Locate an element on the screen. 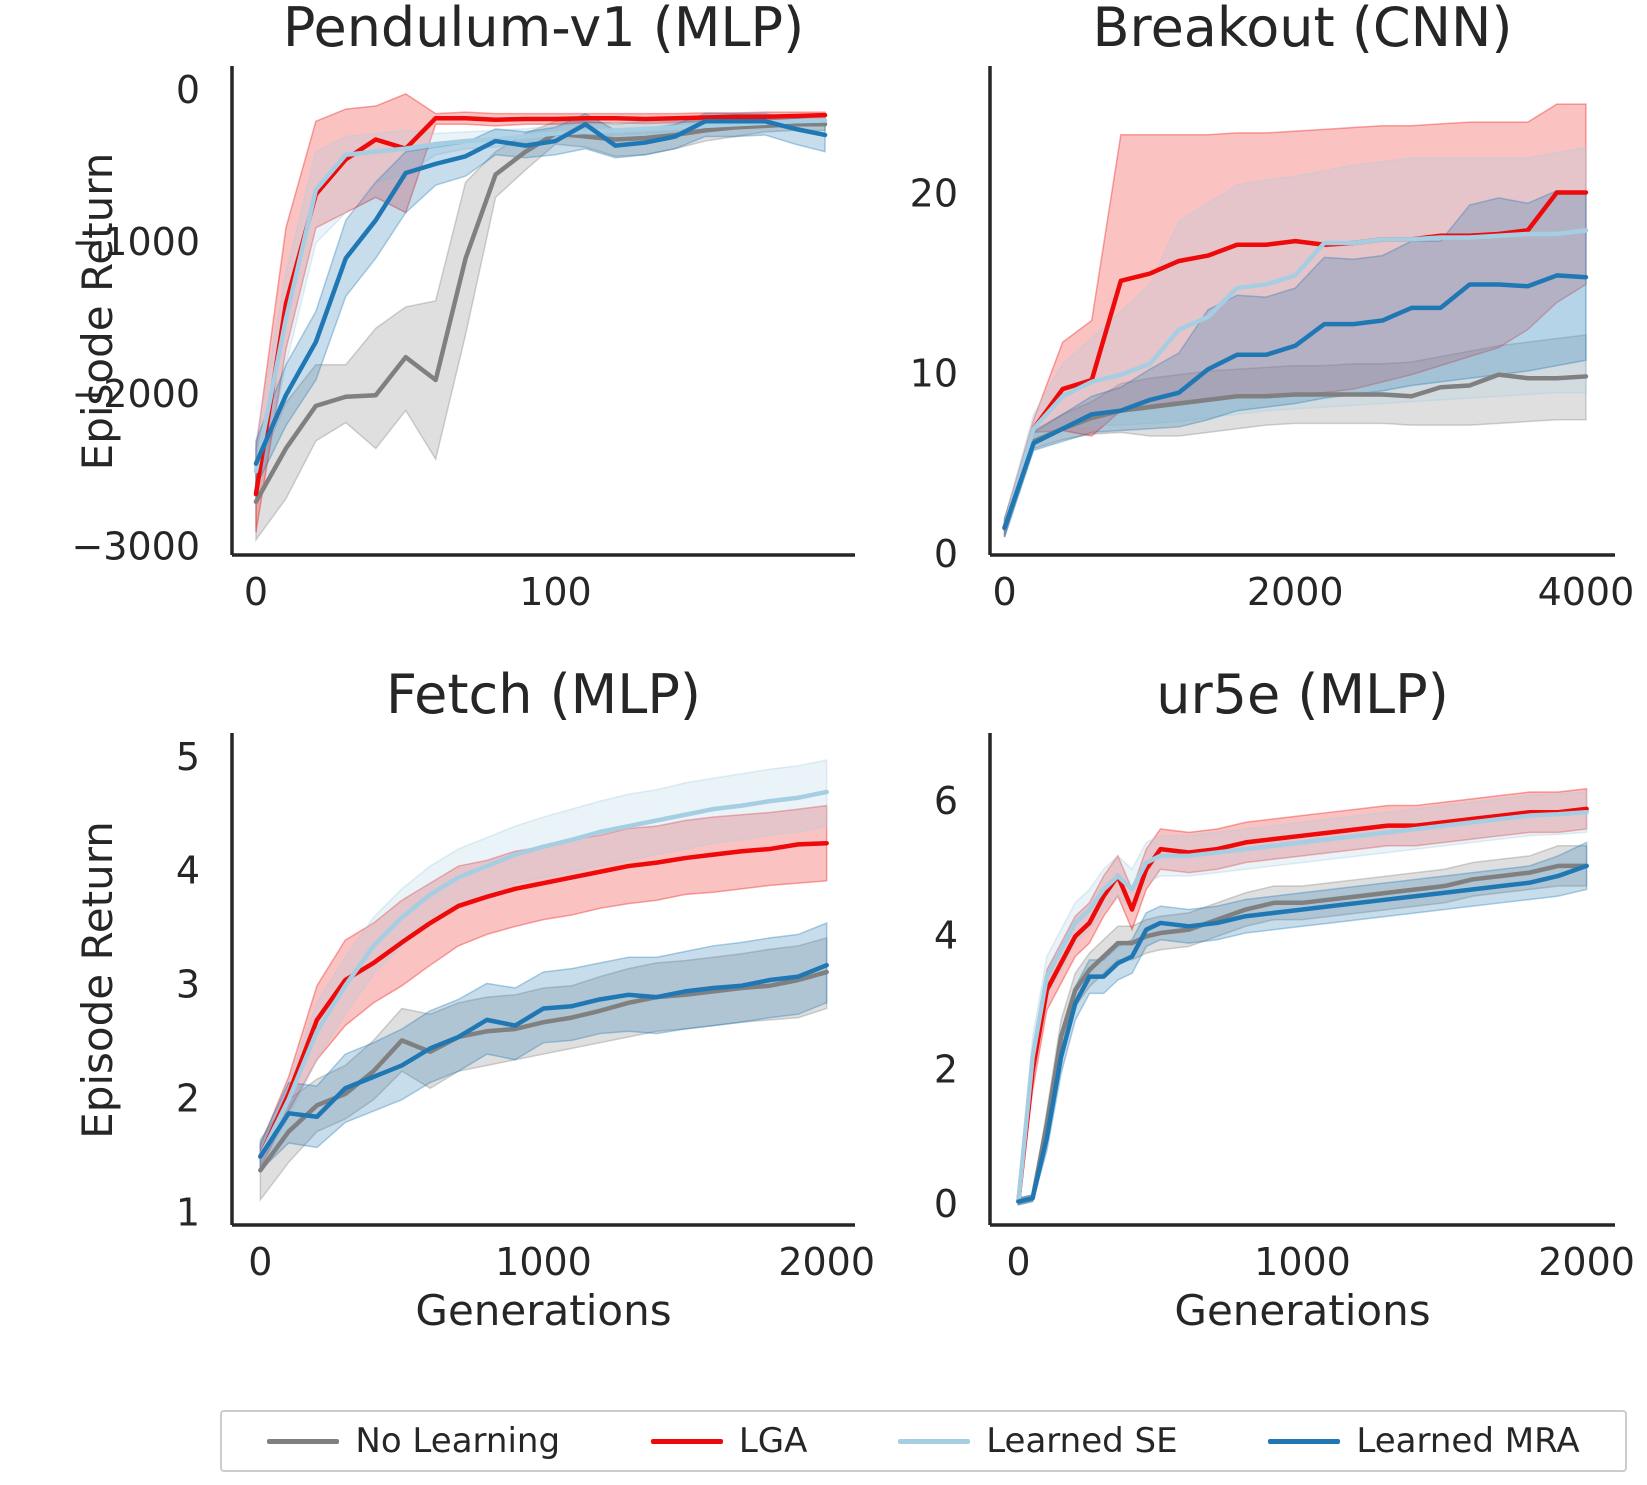 The image size is (1647, 1485). y-tick-label: −1000 is located at coordinates (135, 242).